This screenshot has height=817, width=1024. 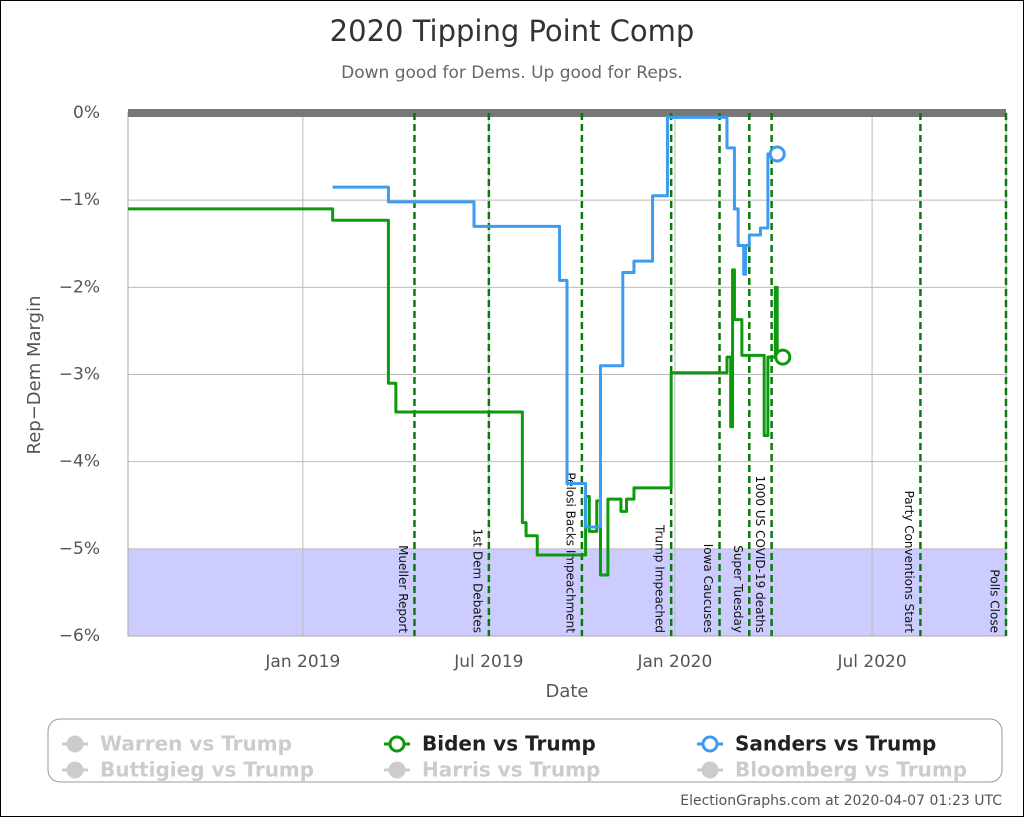 I want to click on x-axis-title: Date, so click(x=566, y=691).